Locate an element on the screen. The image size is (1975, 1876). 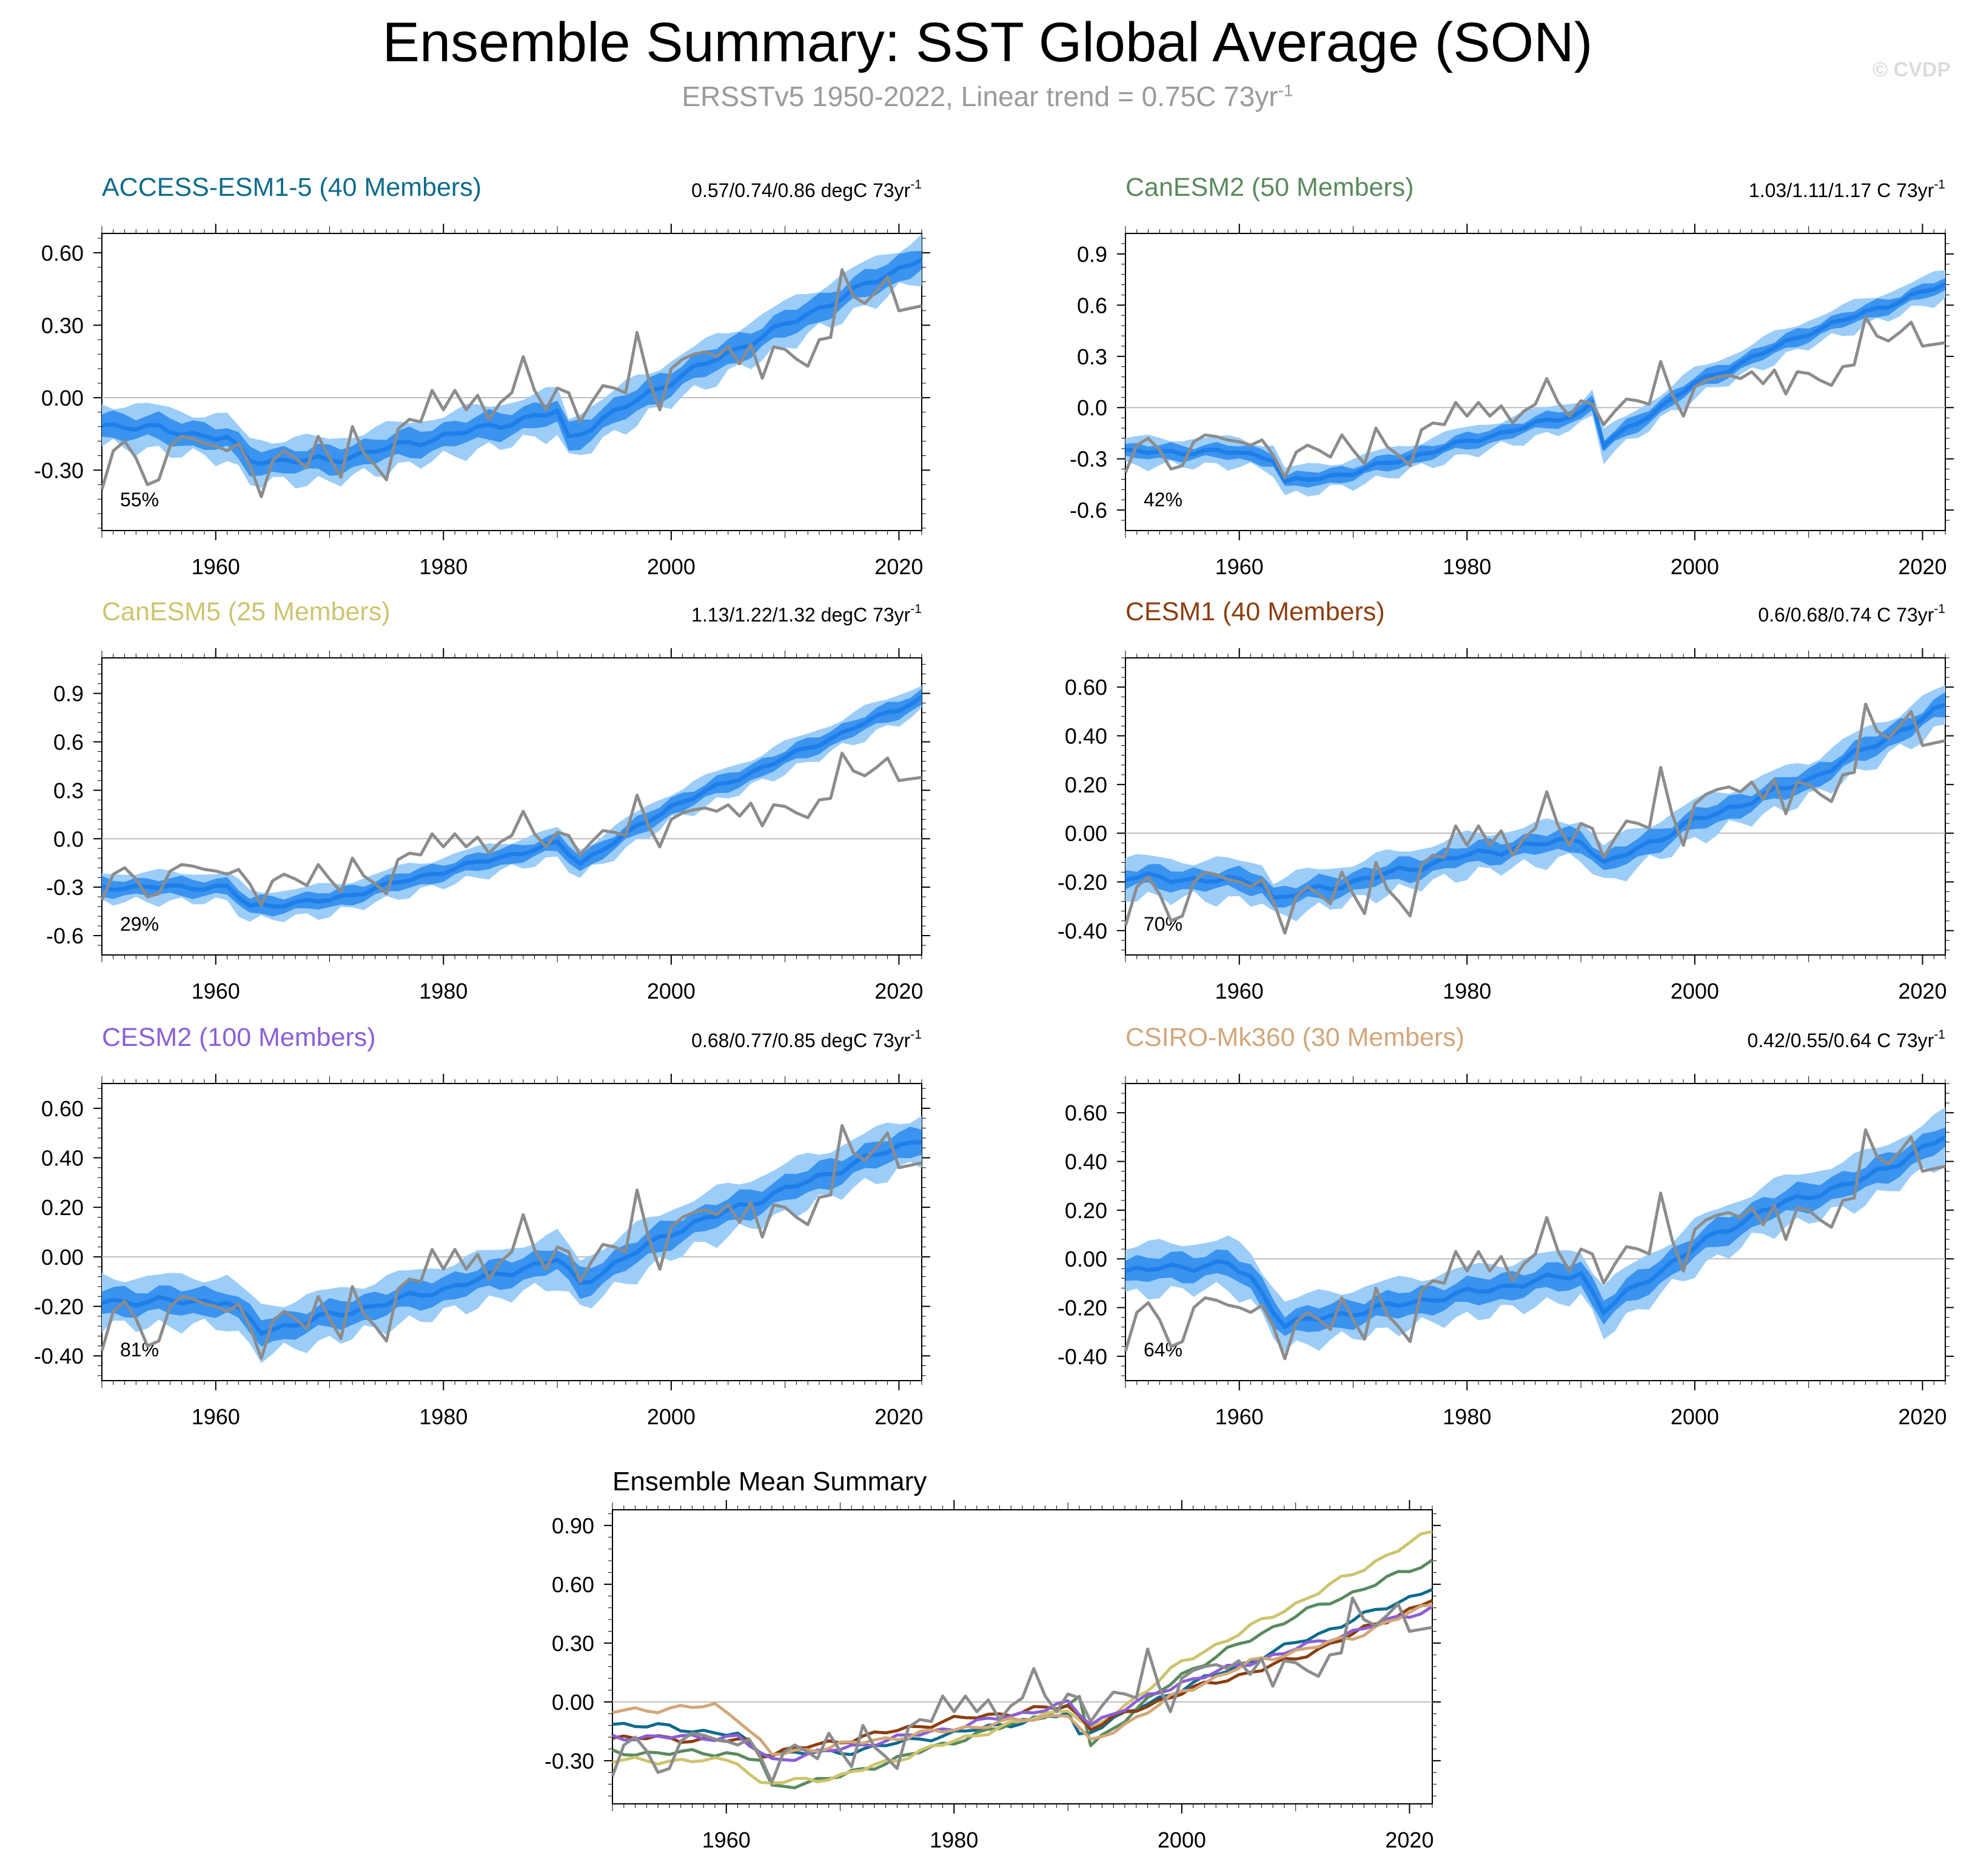
panel-title: Ensemble Mean Summary is located at coordinates (769, 1481).